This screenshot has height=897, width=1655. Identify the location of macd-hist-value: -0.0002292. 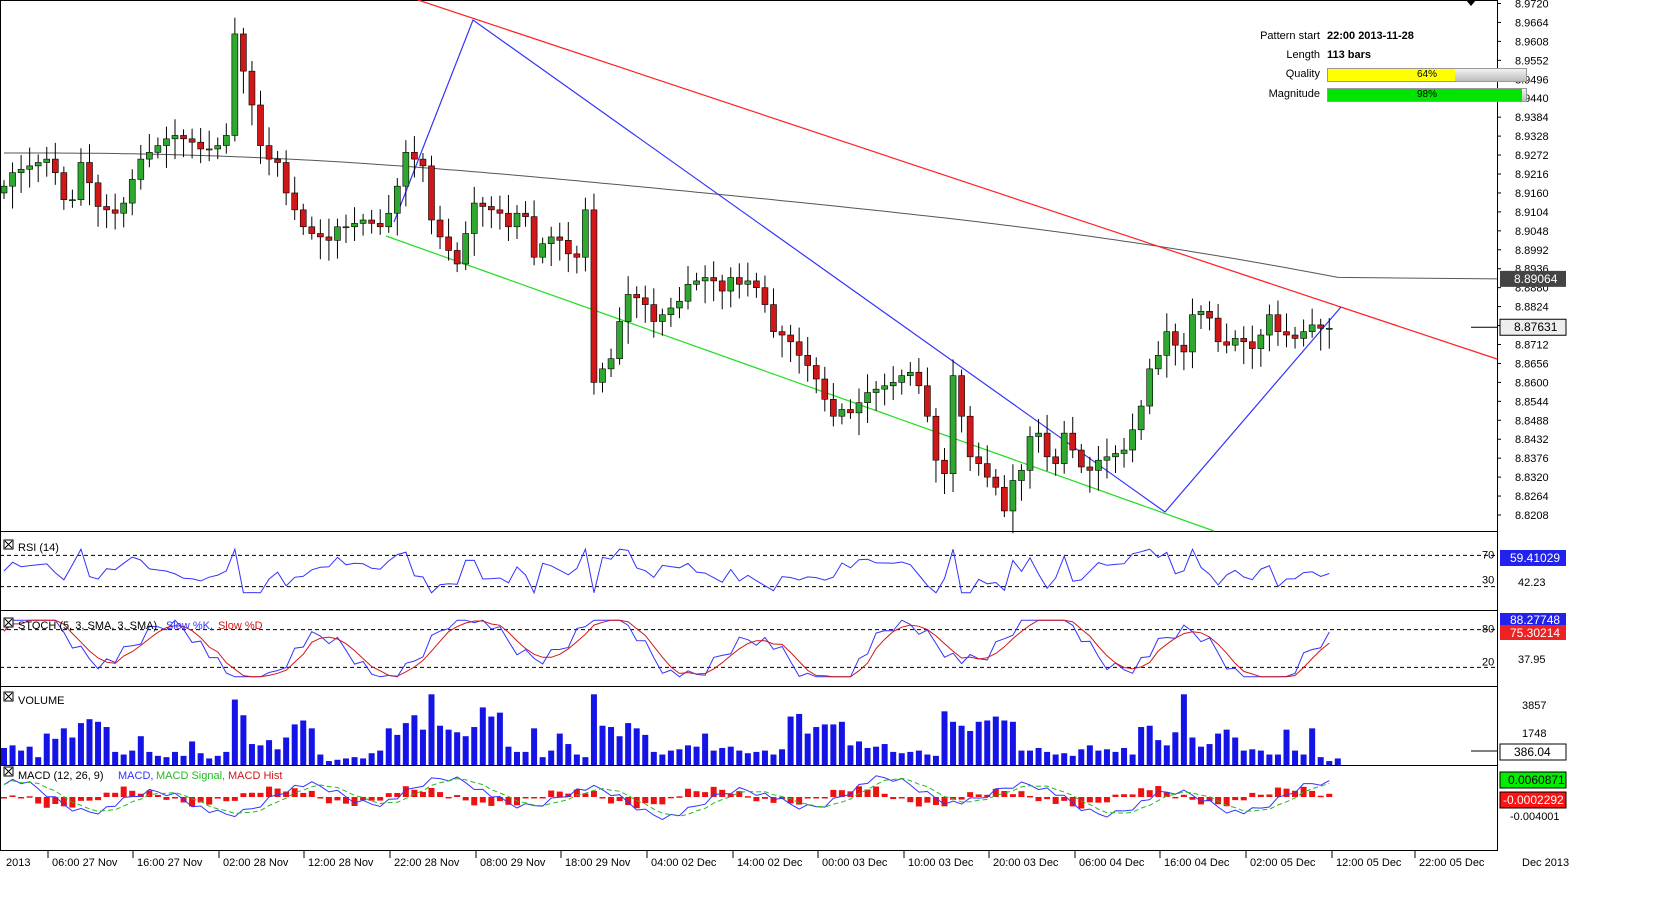
(1533, 800).